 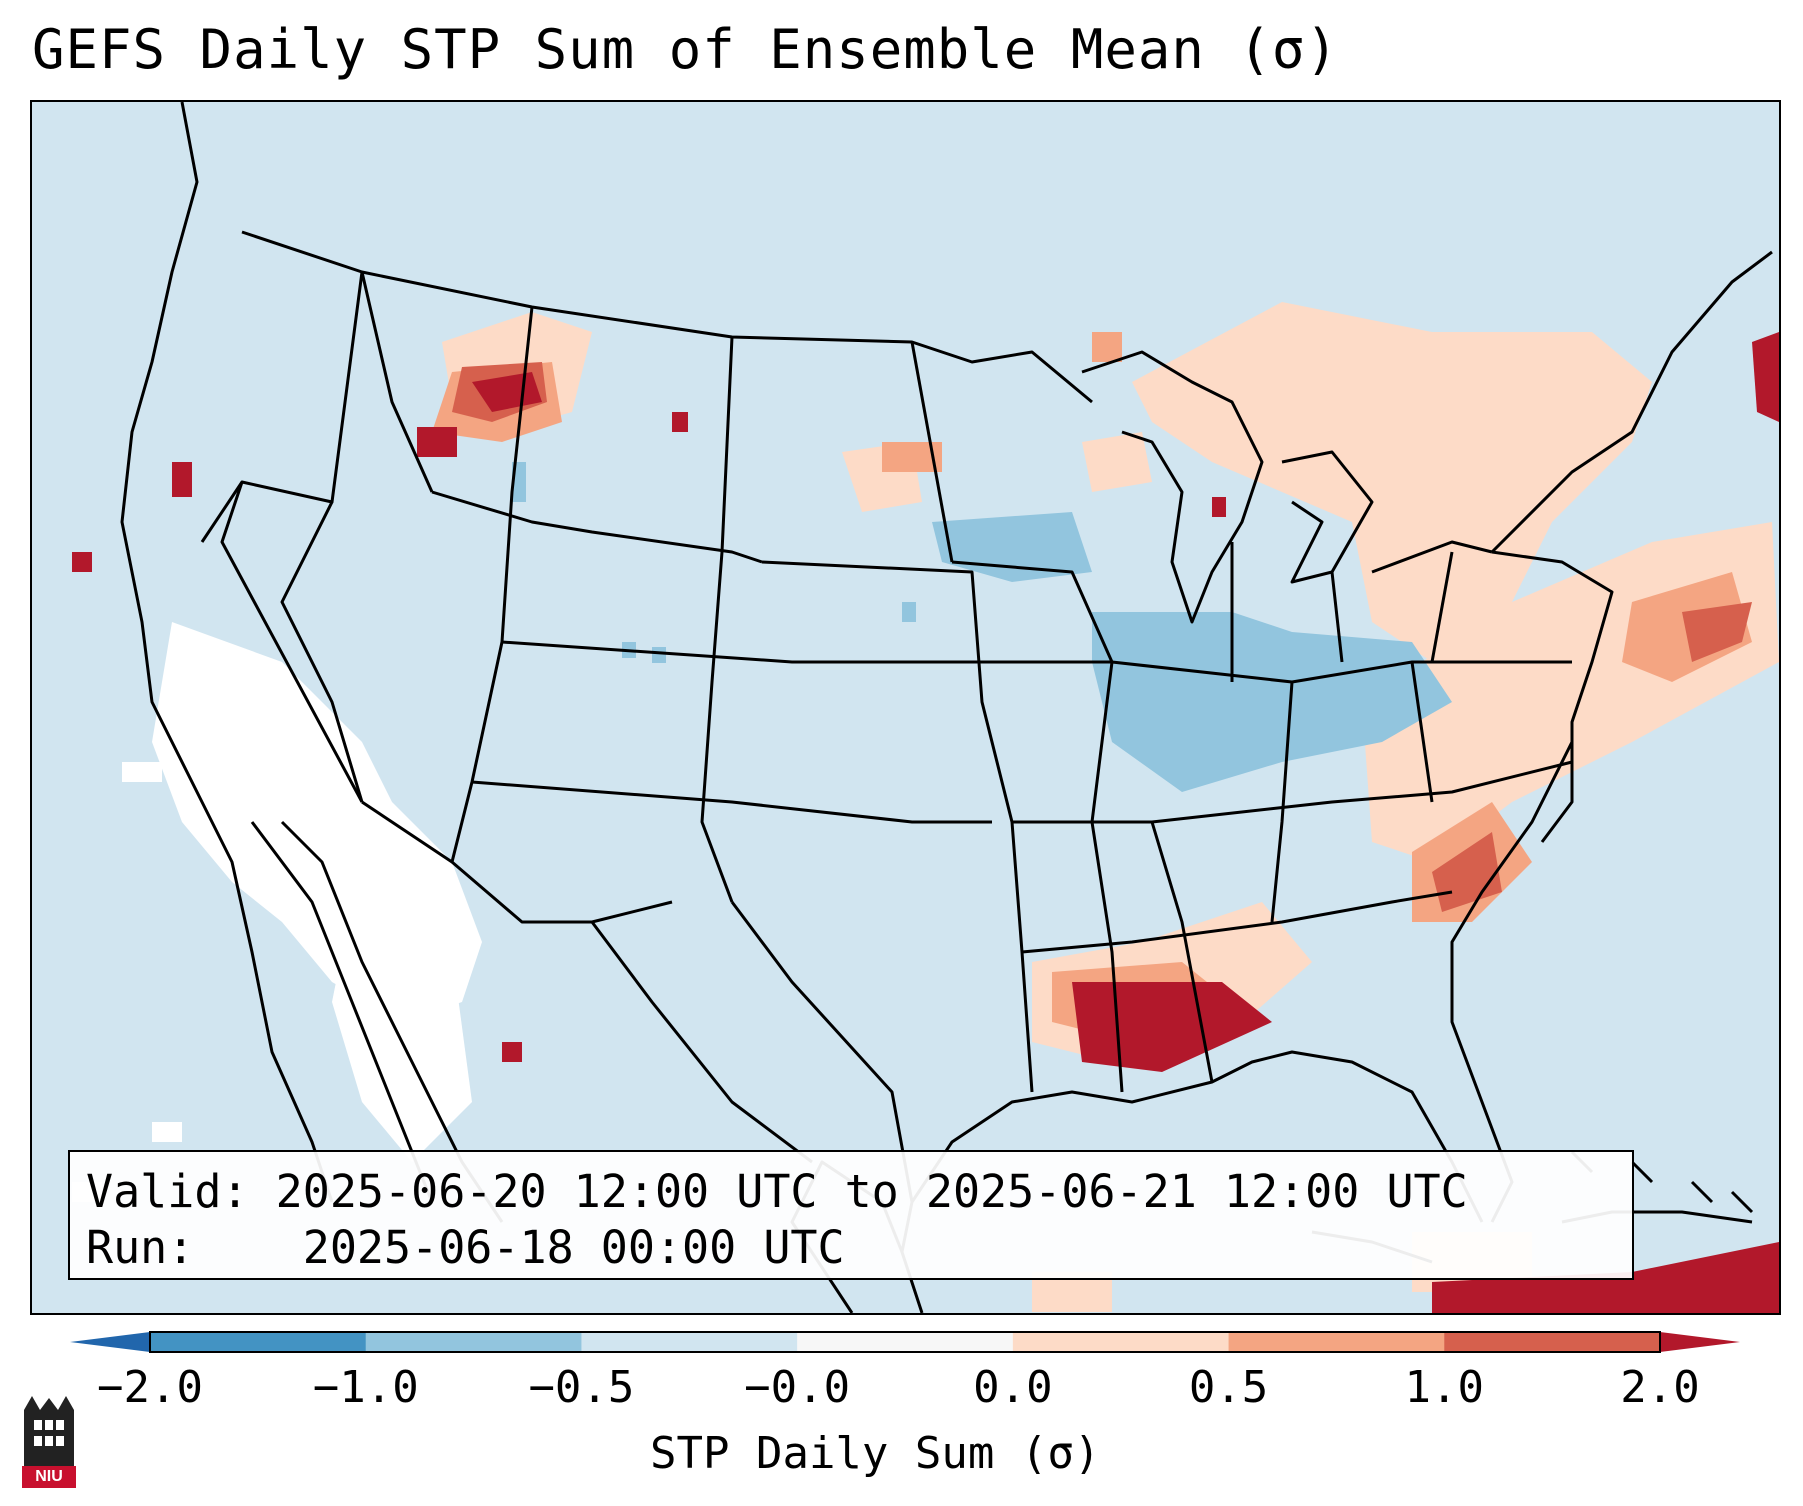 I want to click on colorbar-frame, so click(x=905, y=1342).